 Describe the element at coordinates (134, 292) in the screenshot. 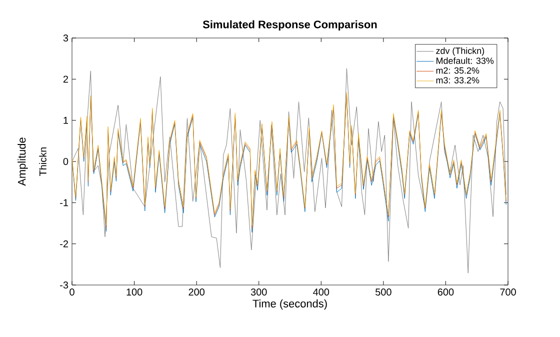

I see `x-tick-label: 100` at that location.